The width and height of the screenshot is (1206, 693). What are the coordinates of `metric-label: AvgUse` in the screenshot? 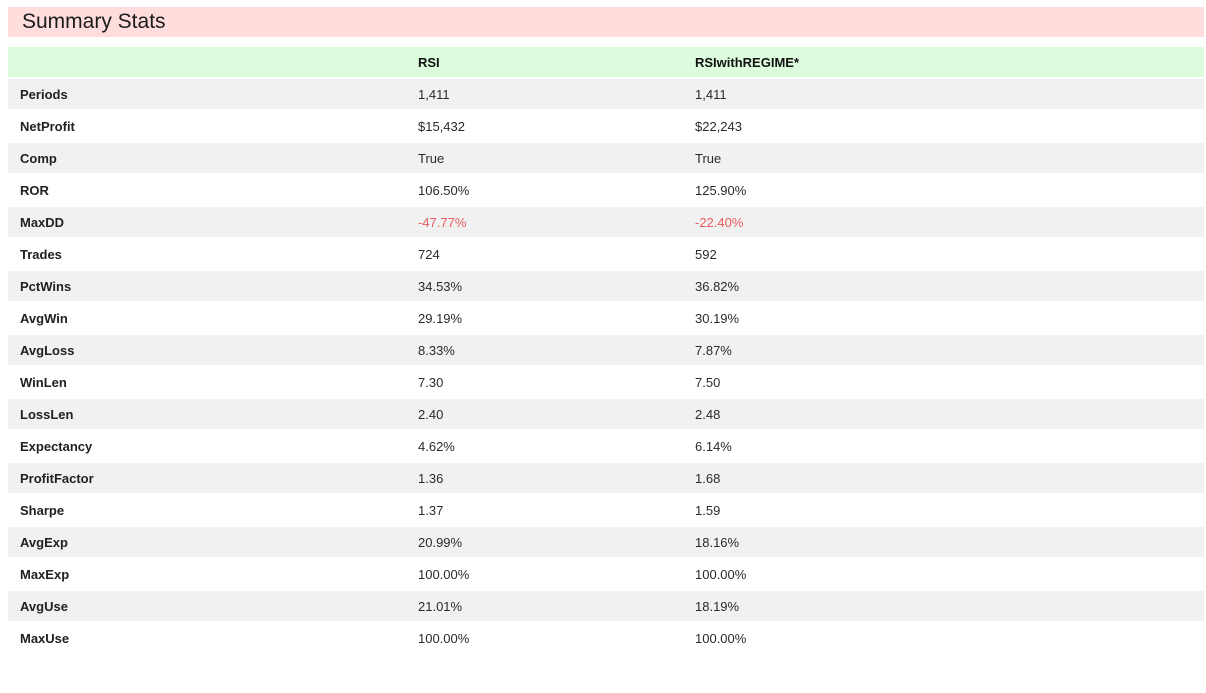 It's located at (207, 607).